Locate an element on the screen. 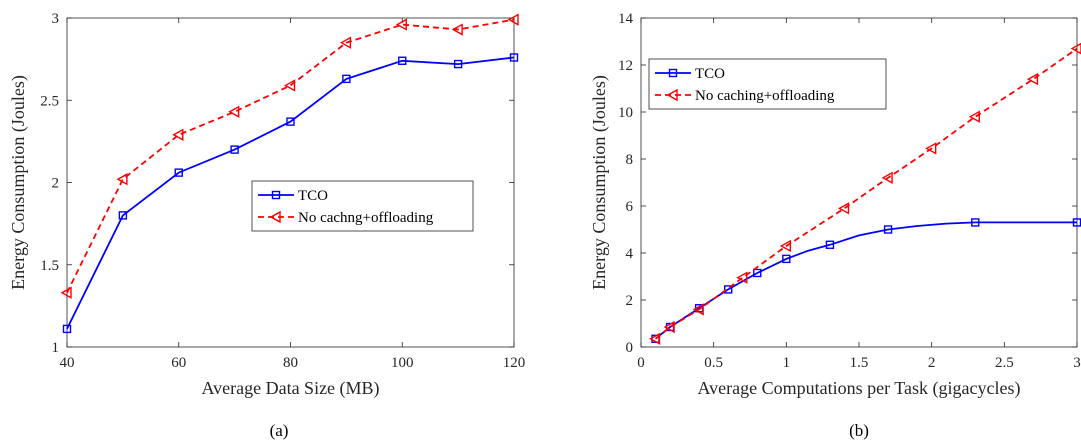  x-tick-label: 0 is located at coordinates (641, 363).